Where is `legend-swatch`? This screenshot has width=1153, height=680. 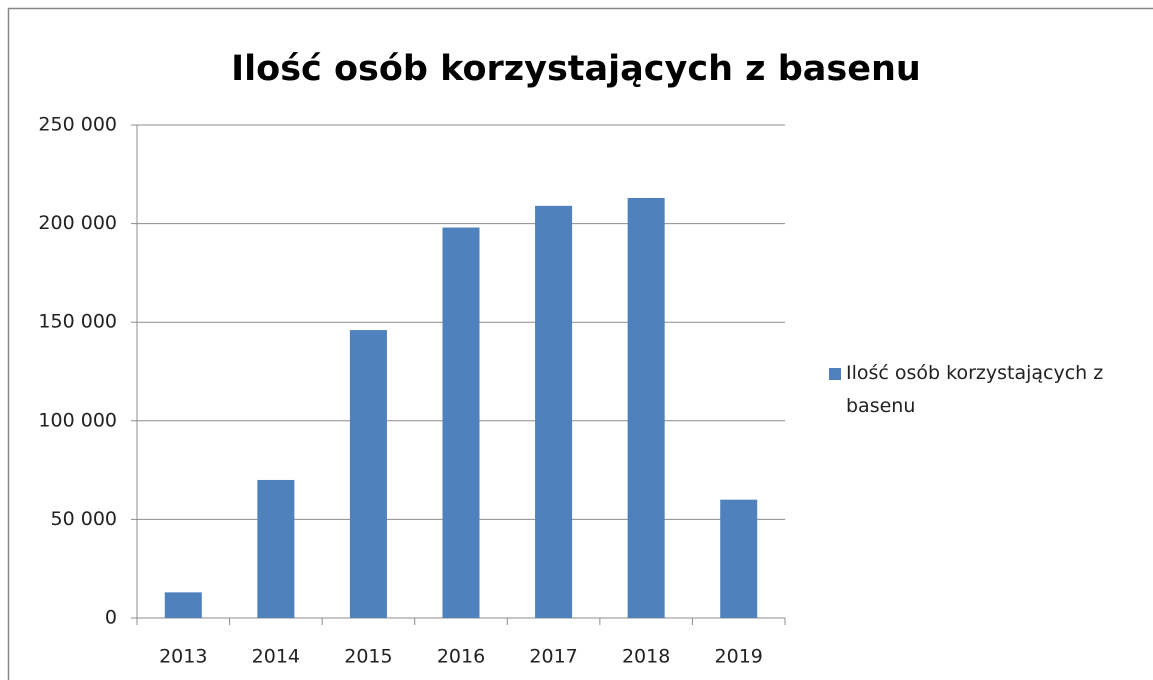
legend-swatch is located at coordinates (835, 374).